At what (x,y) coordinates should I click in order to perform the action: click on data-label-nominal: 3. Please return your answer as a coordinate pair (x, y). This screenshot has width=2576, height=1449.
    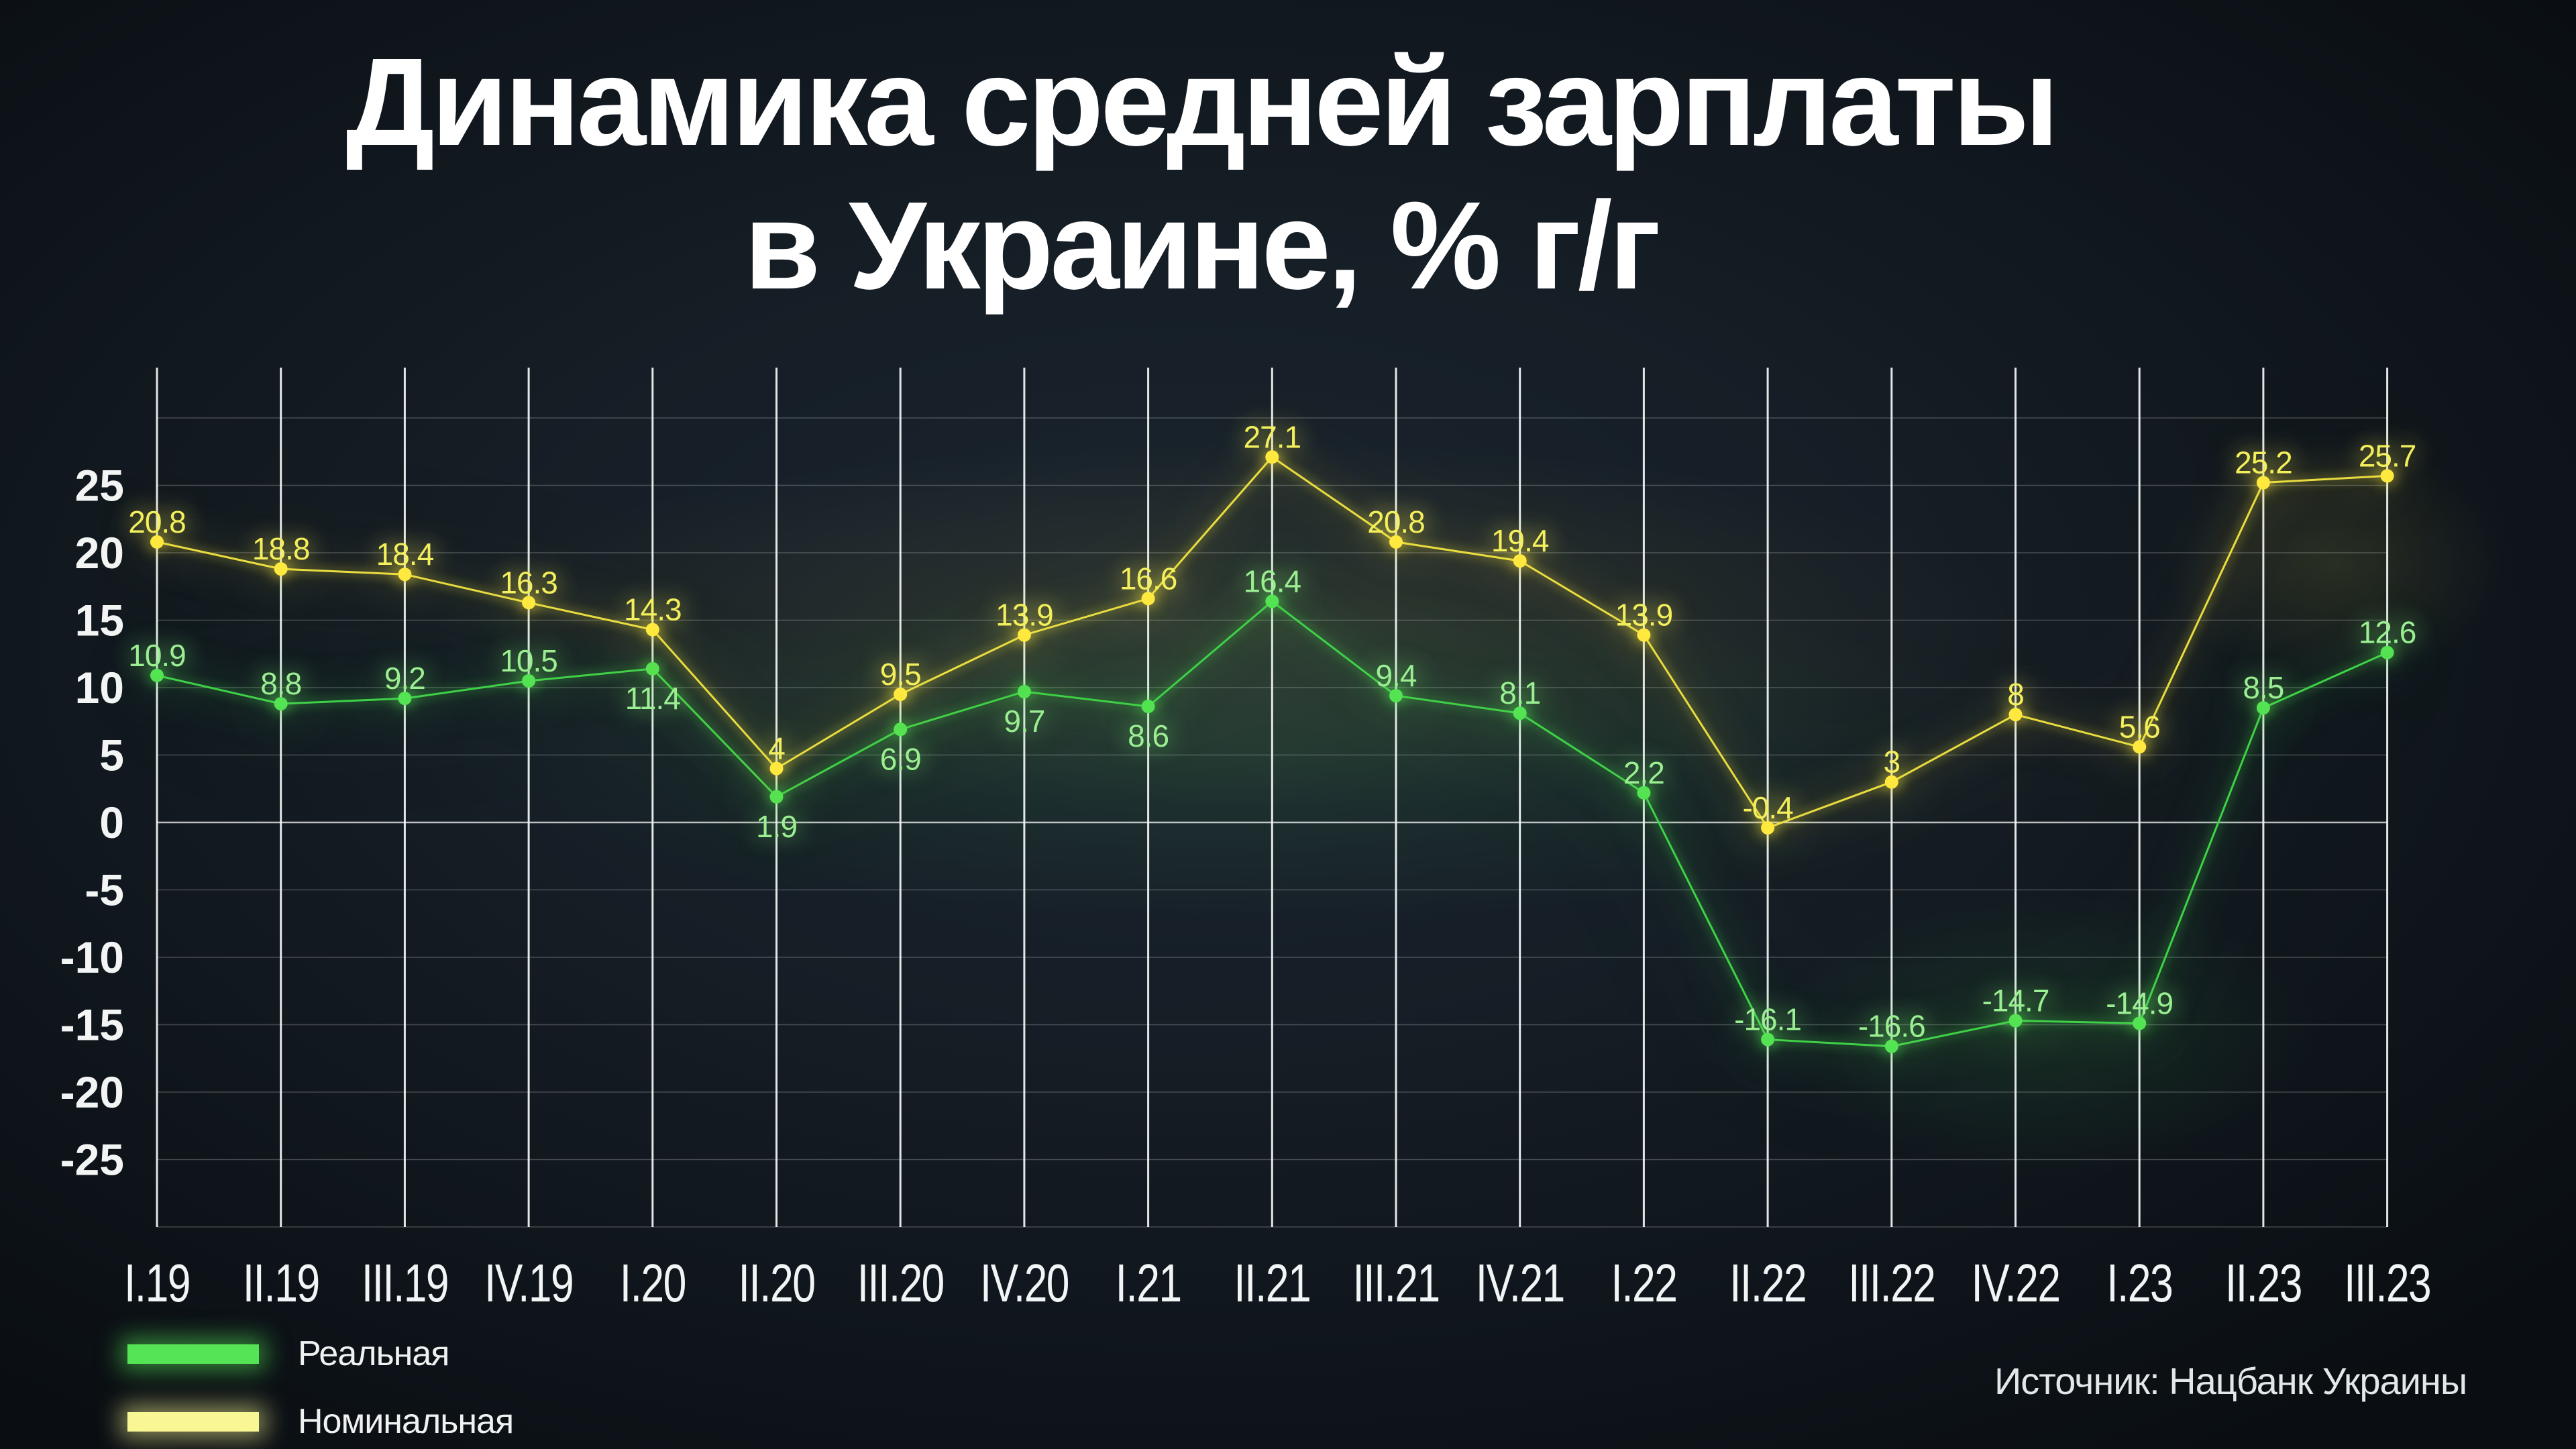
    Looking at the image, I should click on (1892, 762).